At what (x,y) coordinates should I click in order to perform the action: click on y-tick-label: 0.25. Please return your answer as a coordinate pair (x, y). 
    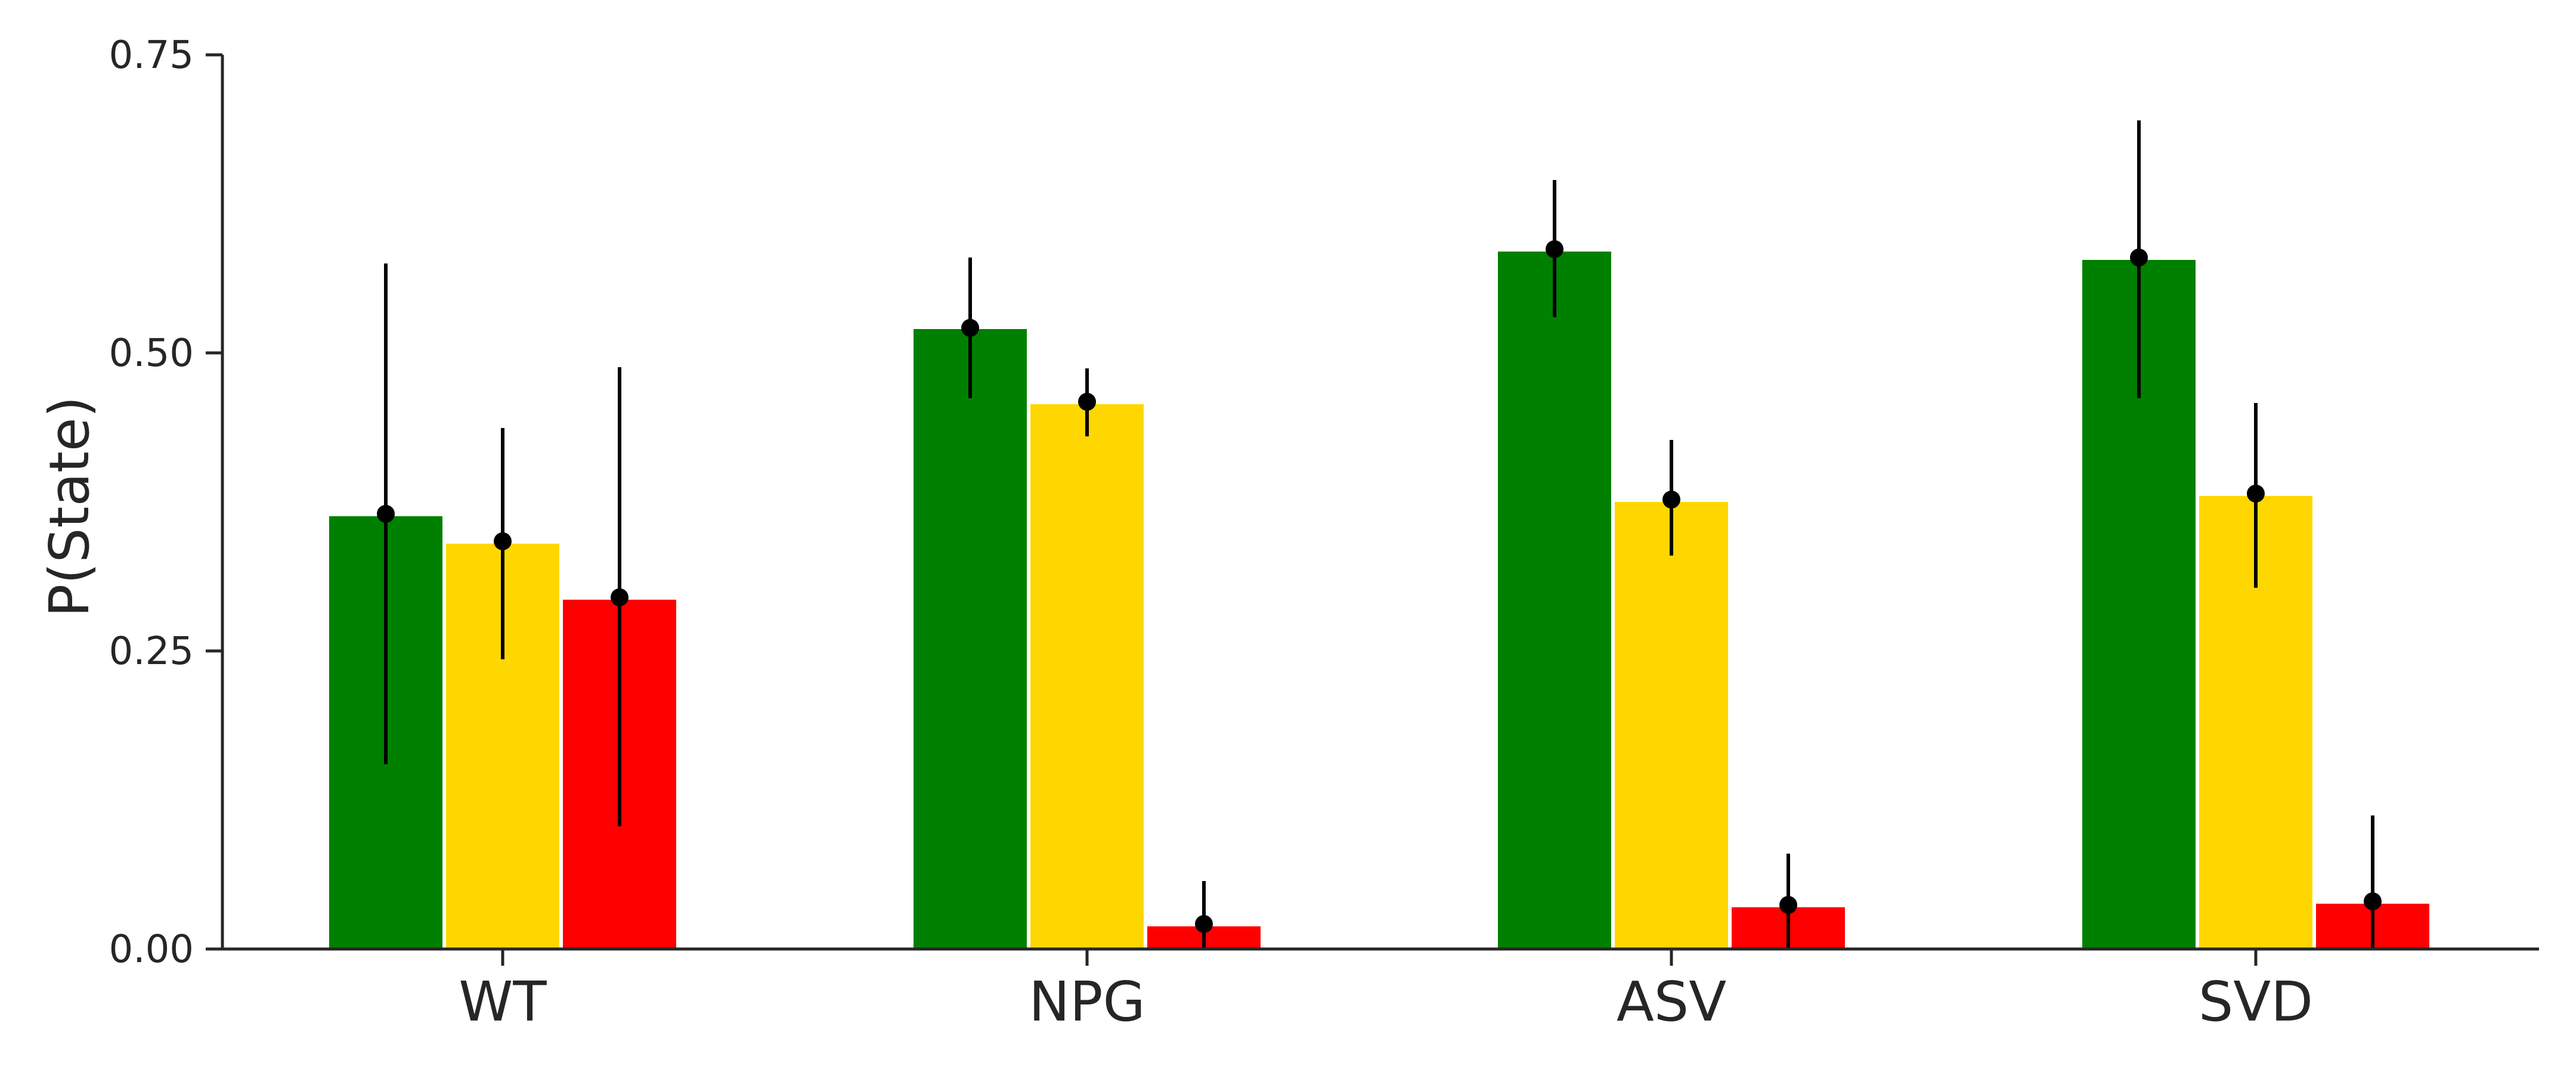
    Looking at the image, I should click on (151, 651).